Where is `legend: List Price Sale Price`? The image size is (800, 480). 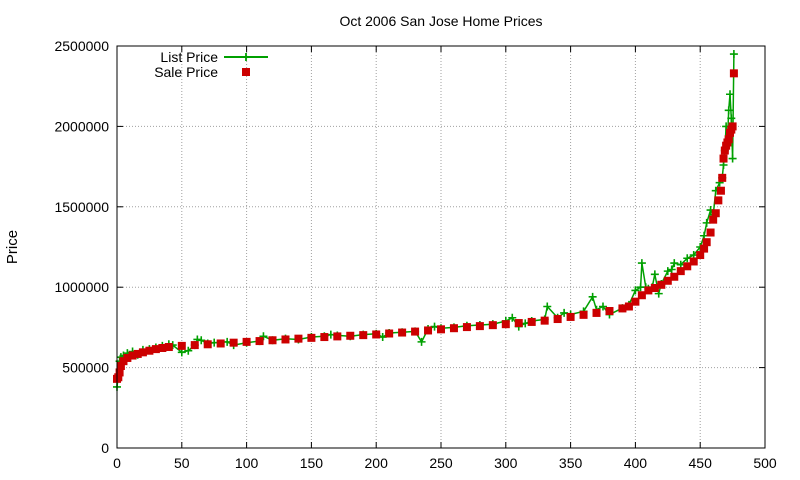
legend: List Price Sale Price is located at coordinates (211, 64).